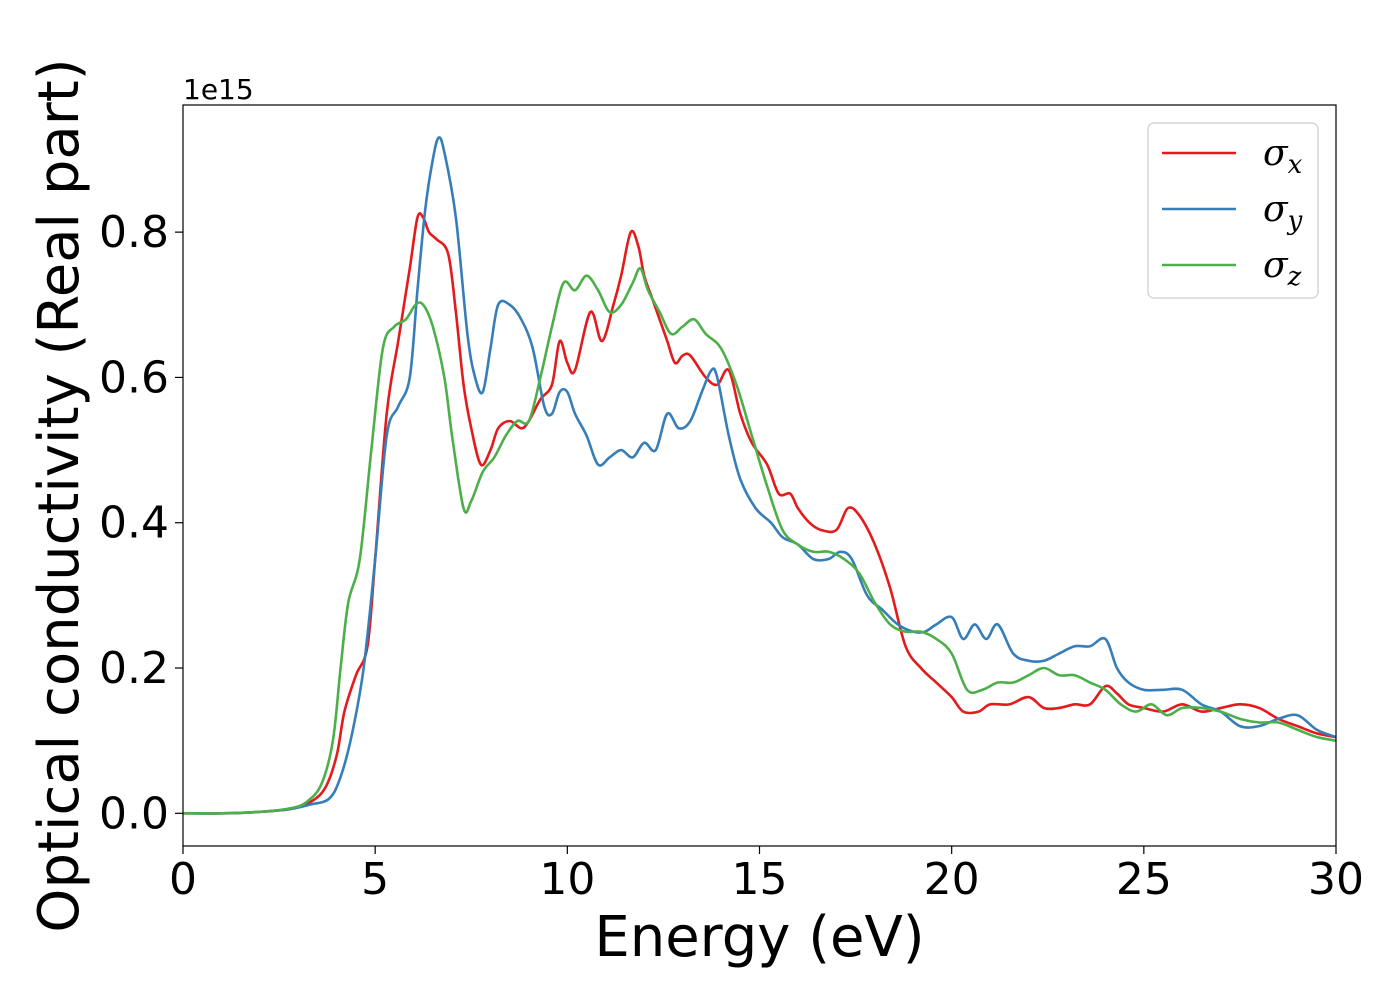 The image size is (1400, 1000). What do you see at coordinates (1144, 879) in the screenshot?
I see `x-tick-label: 25` at bounding box center [1144, 879].